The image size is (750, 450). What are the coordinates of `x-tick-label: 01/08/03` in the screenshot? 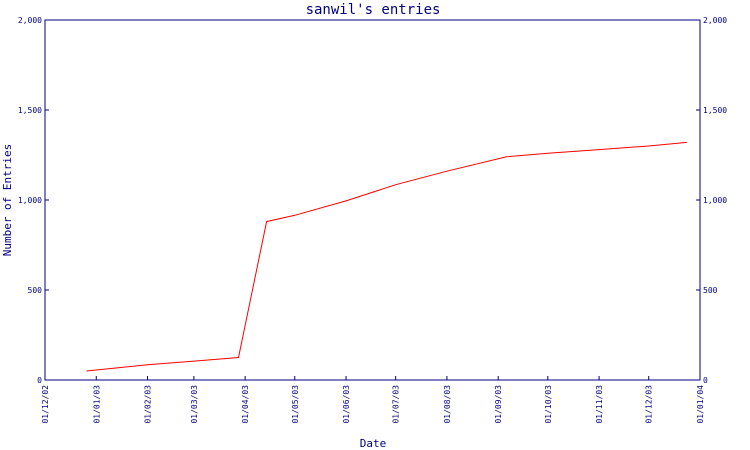 It's located at (447, 404).